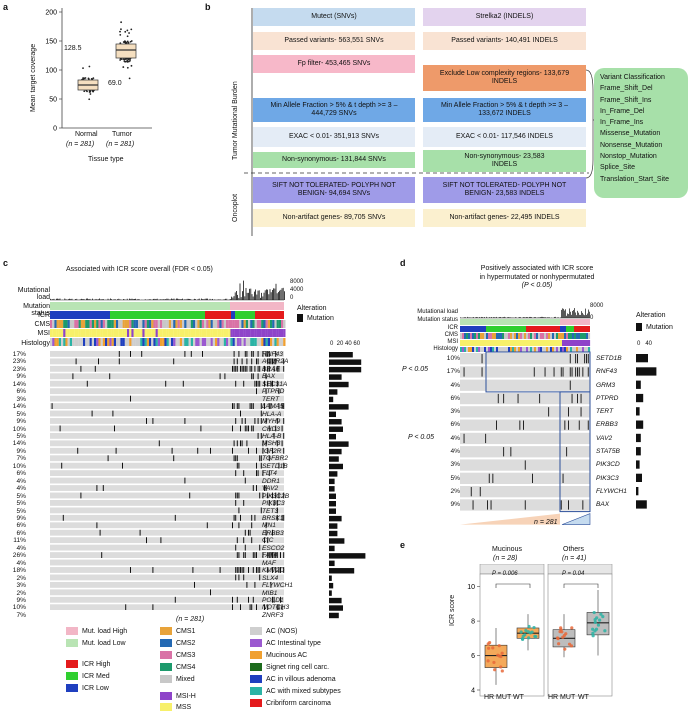 This screenshot has width=692, height=714. Describe the element at coordinates (609, 358) in the screenshot. I see `d-gene-label: SETD1B` at that location.